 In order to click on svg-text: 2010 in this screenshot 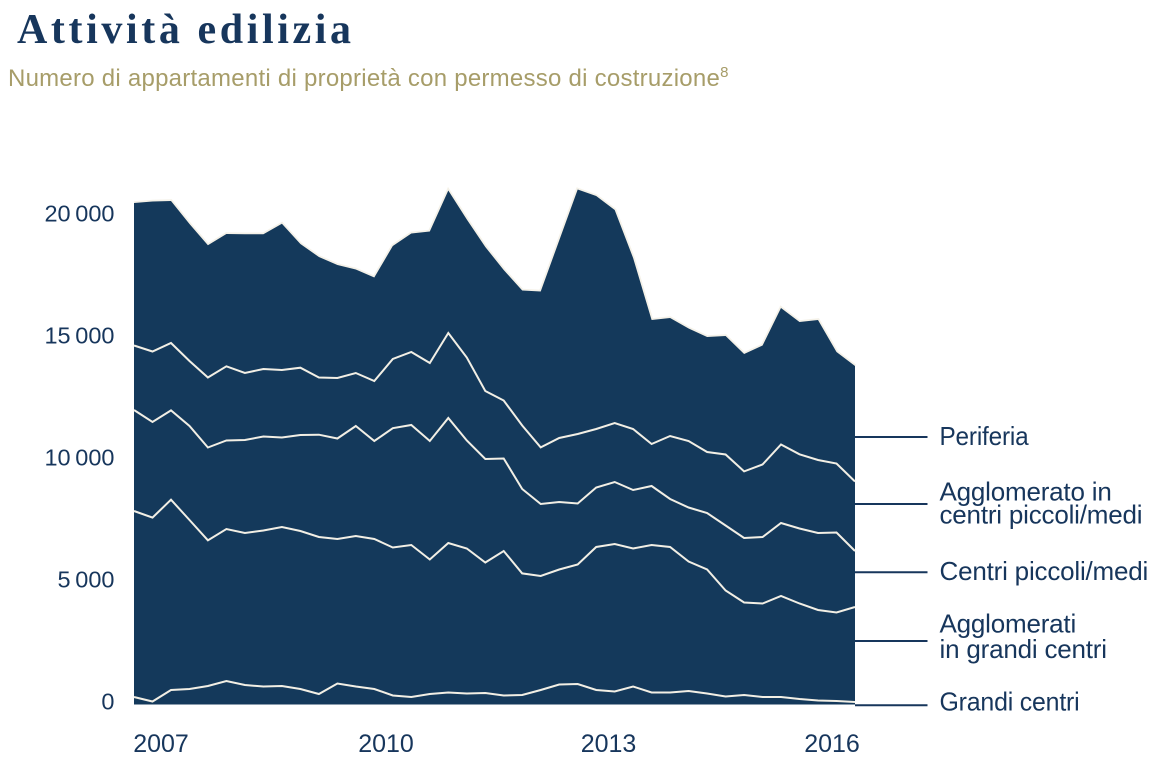, I will do `click(386, 744)`.